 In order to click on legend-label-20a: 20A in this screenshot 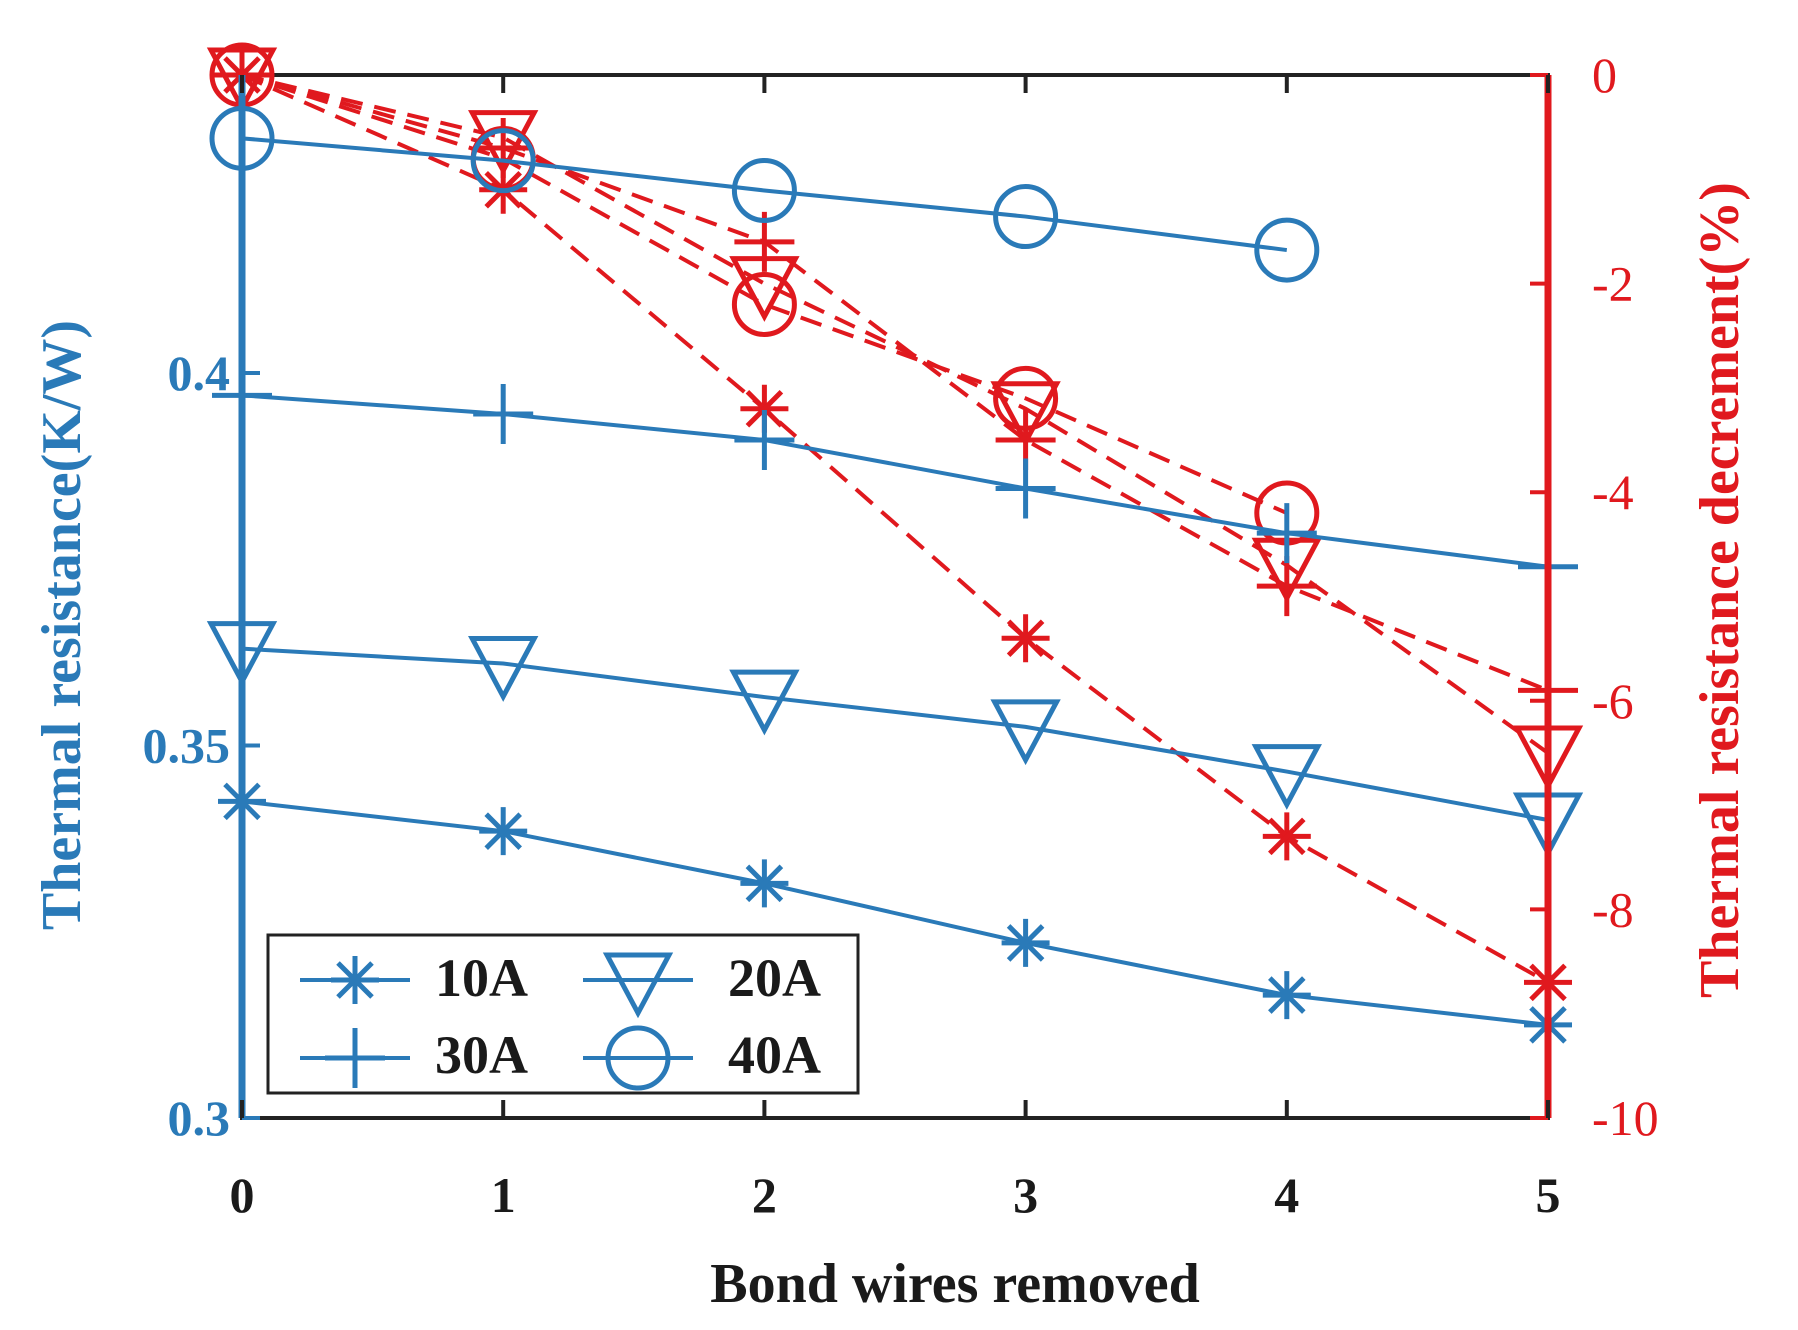, I will do `click(774, 978)`.